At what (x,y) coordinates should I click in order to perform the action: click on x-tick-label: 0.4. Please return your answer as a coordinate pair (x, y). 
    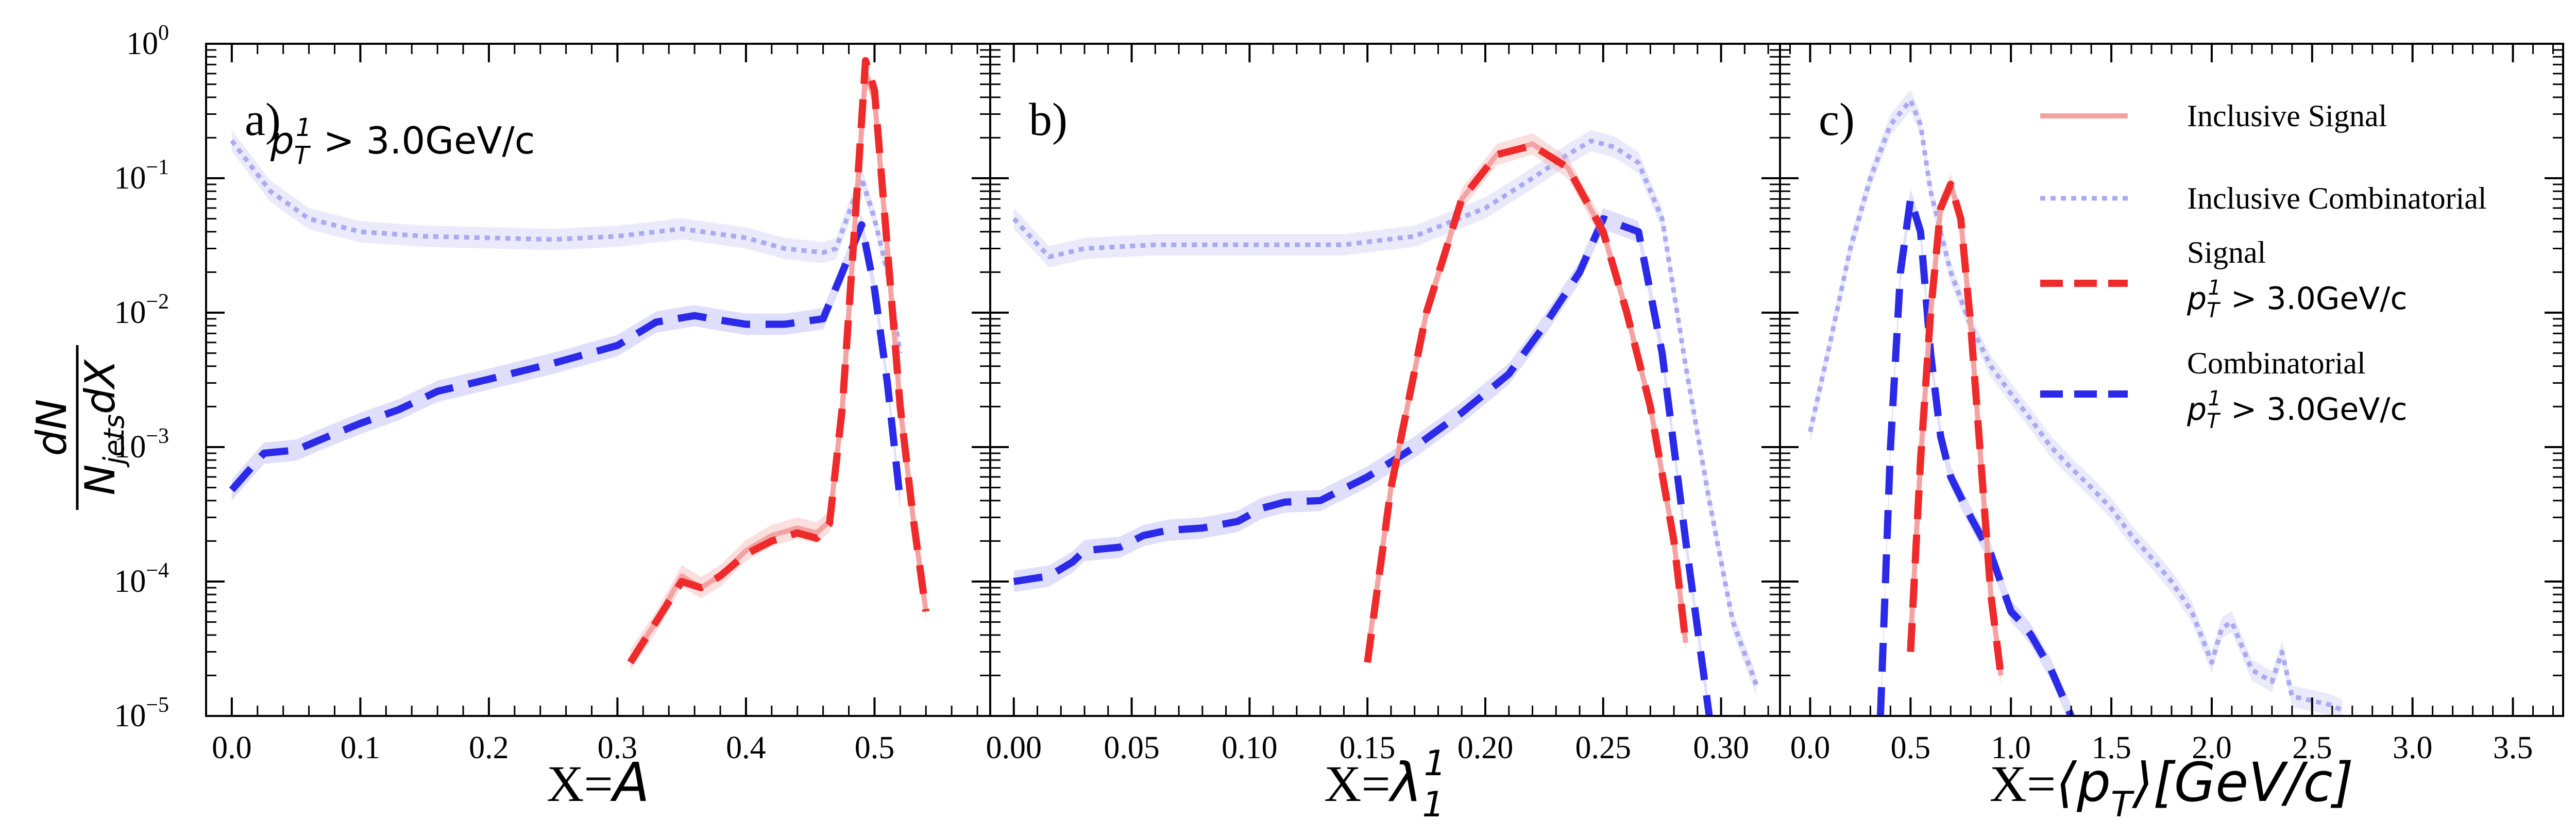
    Looking at the image, I should click on (746, 747).